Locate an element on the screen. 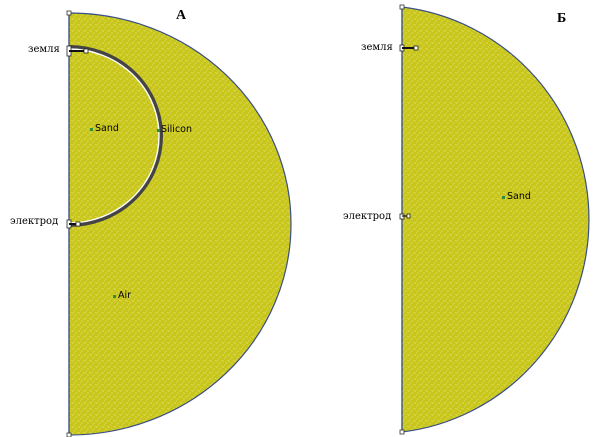 The width and height of the screenshot is (614, 437). panel-a-title: А is located at coordinates (181, 15).